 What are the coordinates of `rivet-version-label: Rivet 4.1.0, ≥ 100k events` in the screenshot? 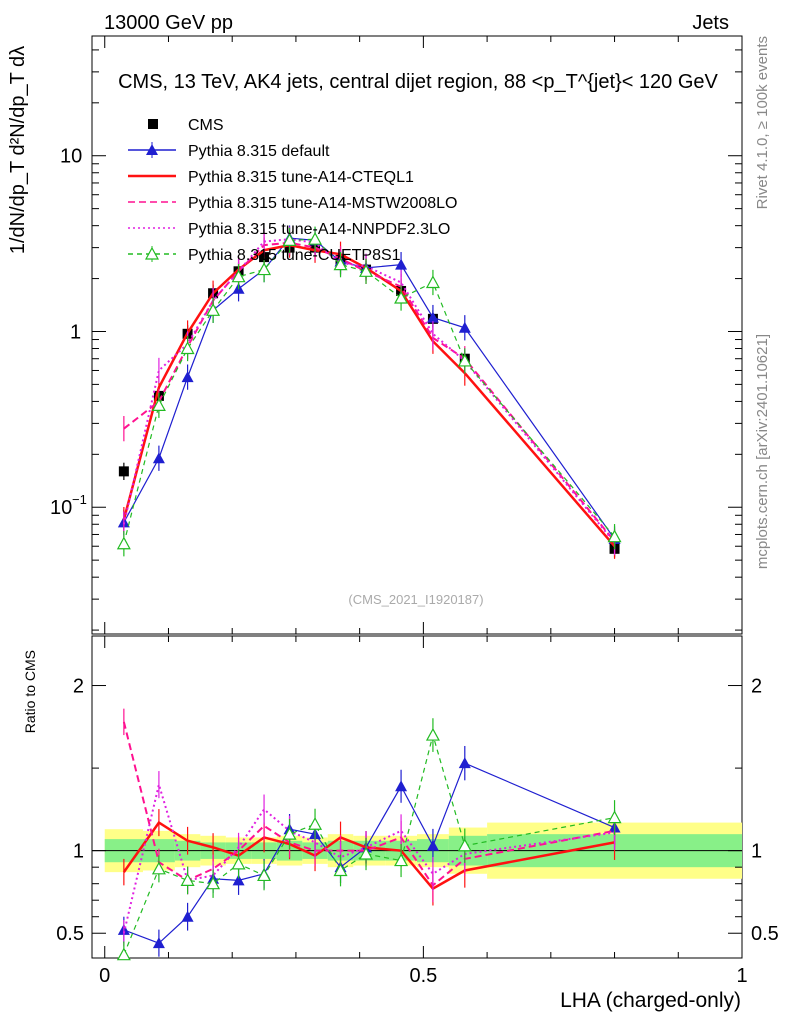 It's located at (762, 122).